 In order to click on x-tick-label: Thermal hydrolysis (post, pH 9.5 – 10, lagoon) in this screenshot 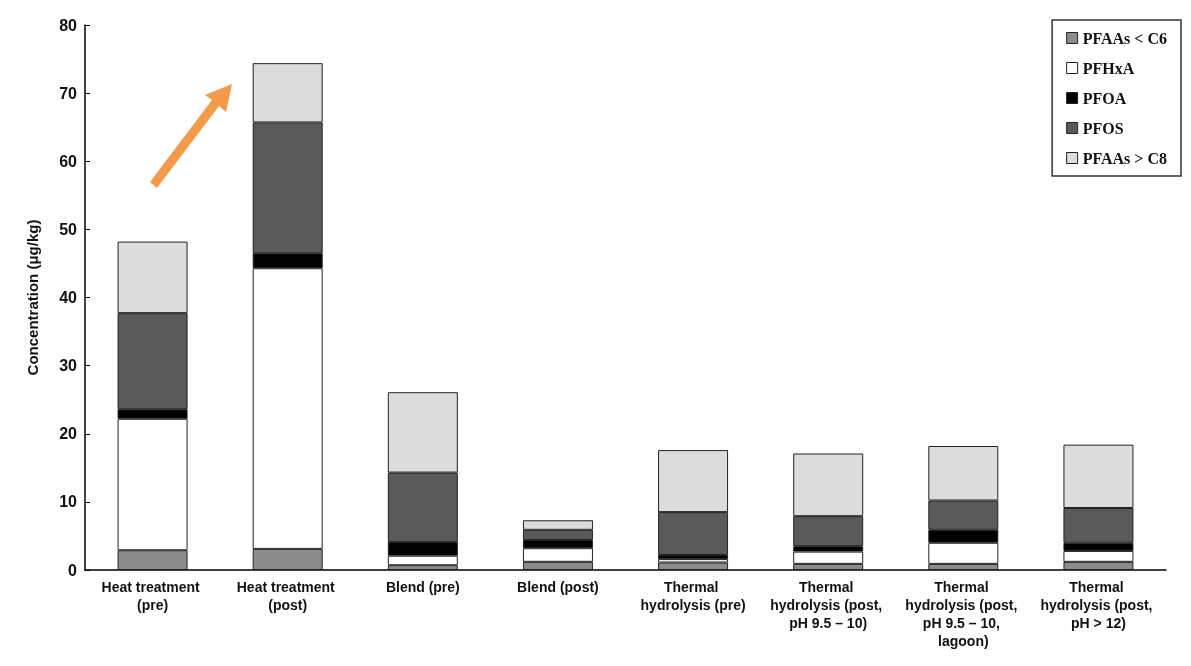, I will do `click(963, 614)`.